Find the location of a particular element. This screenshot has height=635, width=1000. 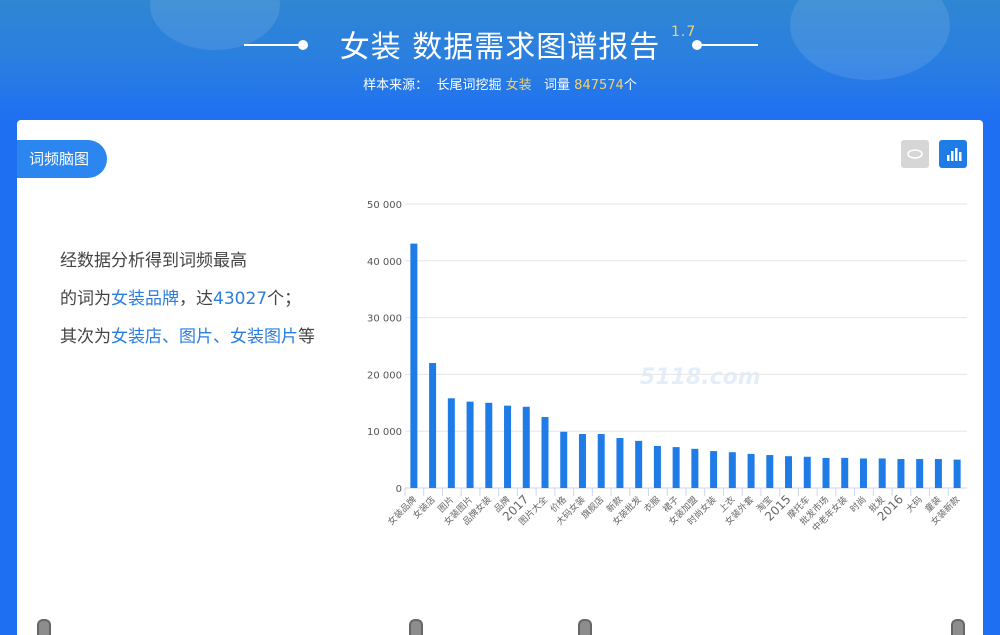

s2-prefix: 的词为 is located at coordinates (85, 299).